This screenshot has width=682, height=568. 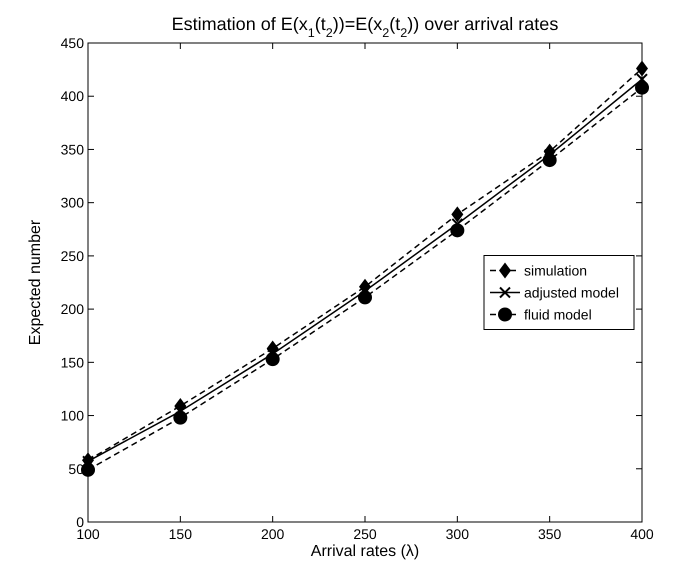 What do you see at coordinates (571, 292) in the screenshot?
I see `legend-label: adjusted model` at bounding box center [571, 292].